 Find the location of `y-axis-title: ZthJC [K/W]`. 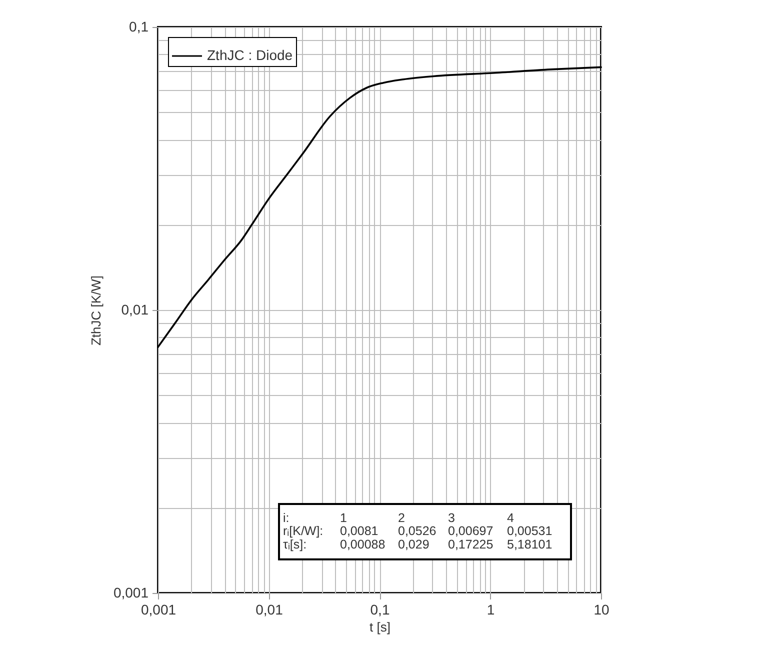

y-axis-title: ZthJC [K/W] is located at coordinates (96, 310).